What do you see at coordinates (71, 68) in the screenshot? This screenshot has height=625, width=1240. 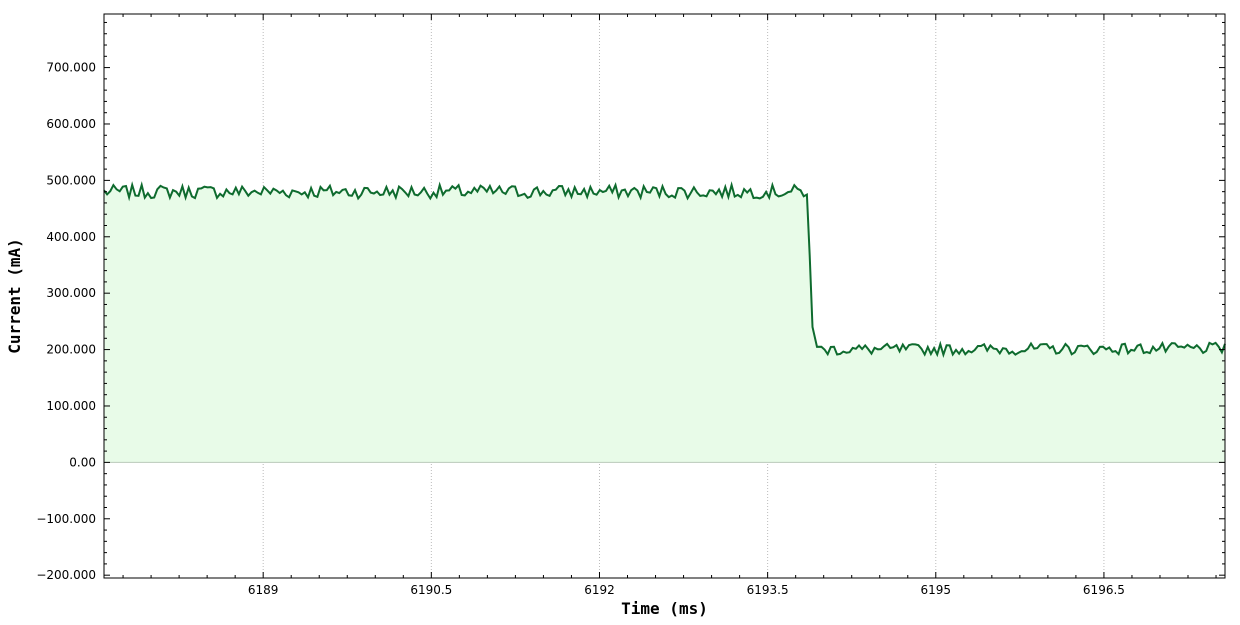 I see `y-tick-label: 700.000` at bounding box center [71, 68].